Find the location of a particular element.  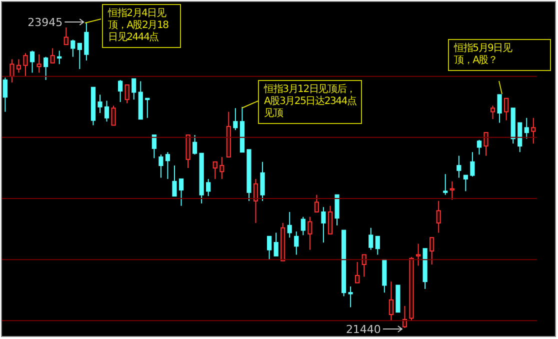

annotation: 23945 is located at coordinates (45, 22).